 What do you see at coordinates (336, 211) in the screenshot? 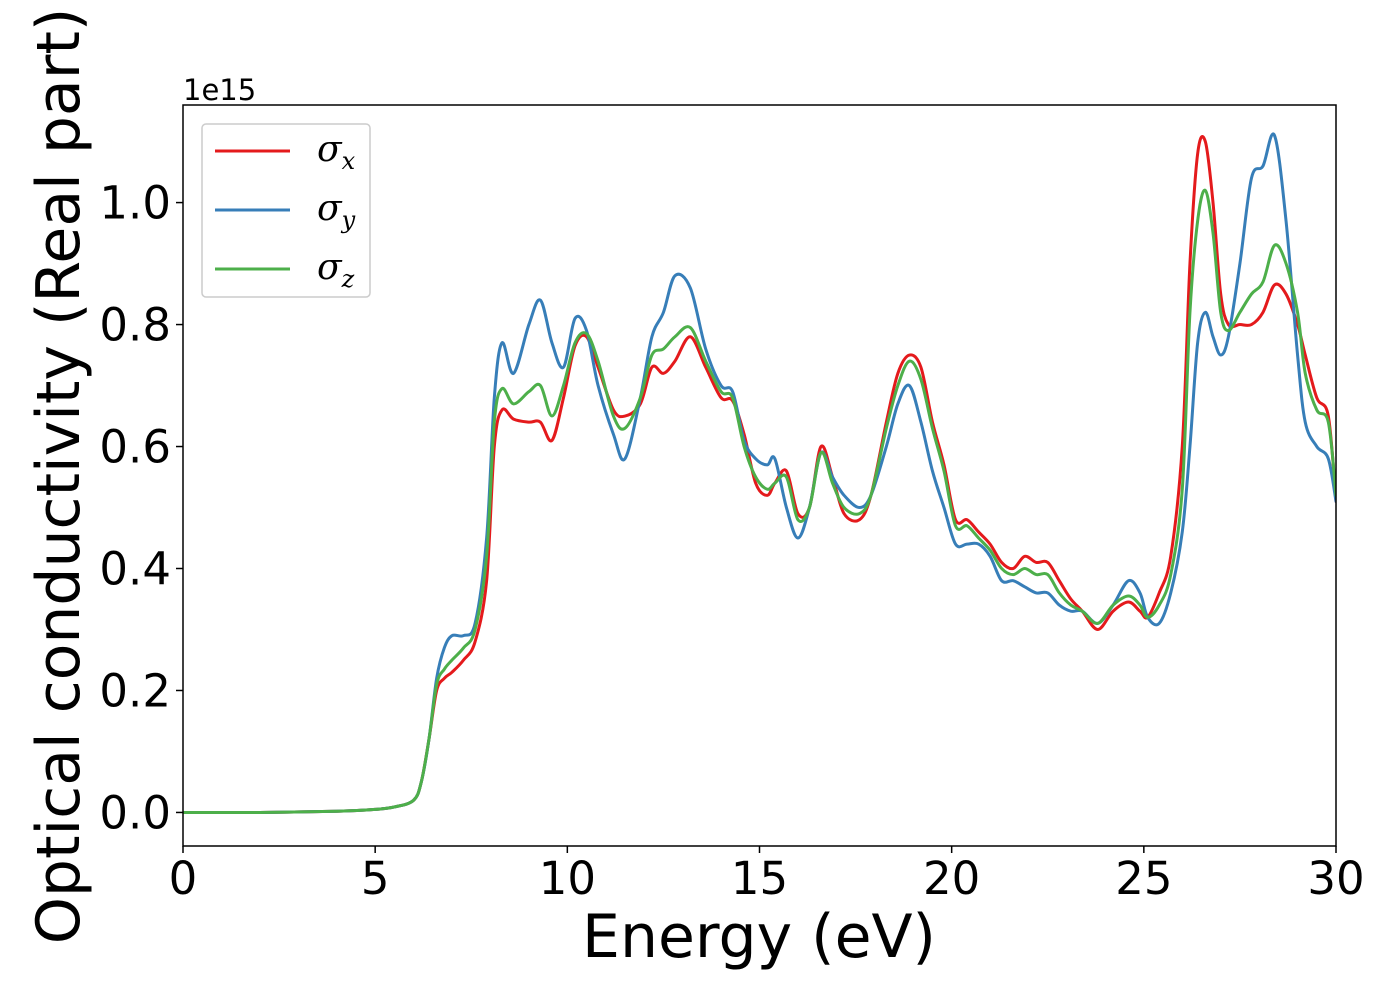
I see `legend-label-y: σy` at bounding box center [336, 211].